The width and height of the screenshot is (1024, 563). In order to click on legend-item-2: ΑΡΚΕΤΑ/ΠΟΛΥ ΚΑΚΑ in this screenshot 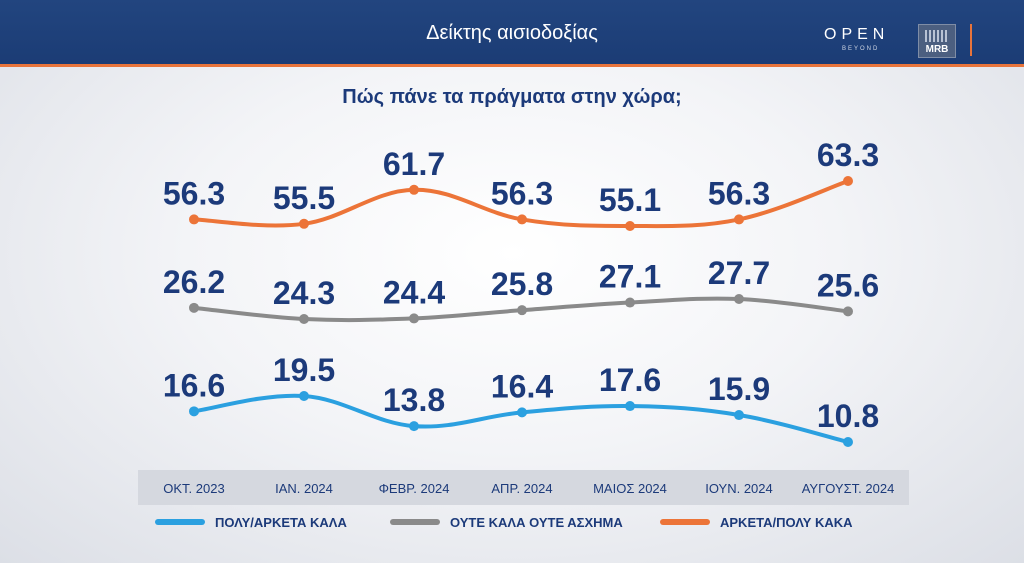, I will do `click(756, 522)`.